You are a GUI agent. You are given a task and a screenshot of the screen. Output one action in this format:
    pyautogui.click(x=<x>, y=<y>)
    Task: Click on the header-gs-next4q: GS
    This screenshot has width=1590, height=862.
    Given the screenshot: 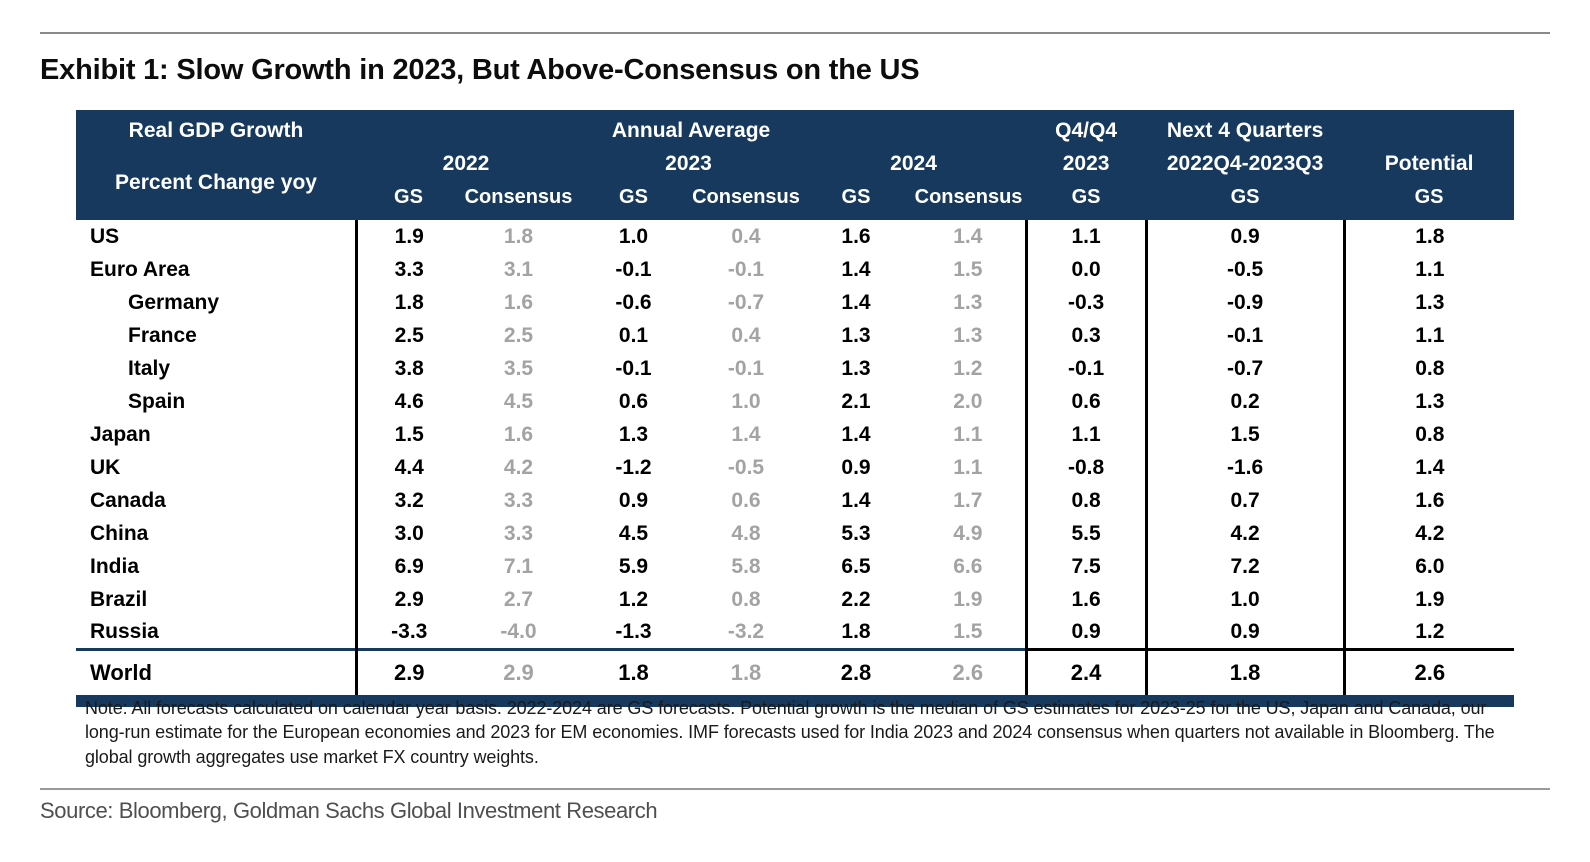 What is the action you would take?
    pyautogui.click(x=1245, y=200)
    